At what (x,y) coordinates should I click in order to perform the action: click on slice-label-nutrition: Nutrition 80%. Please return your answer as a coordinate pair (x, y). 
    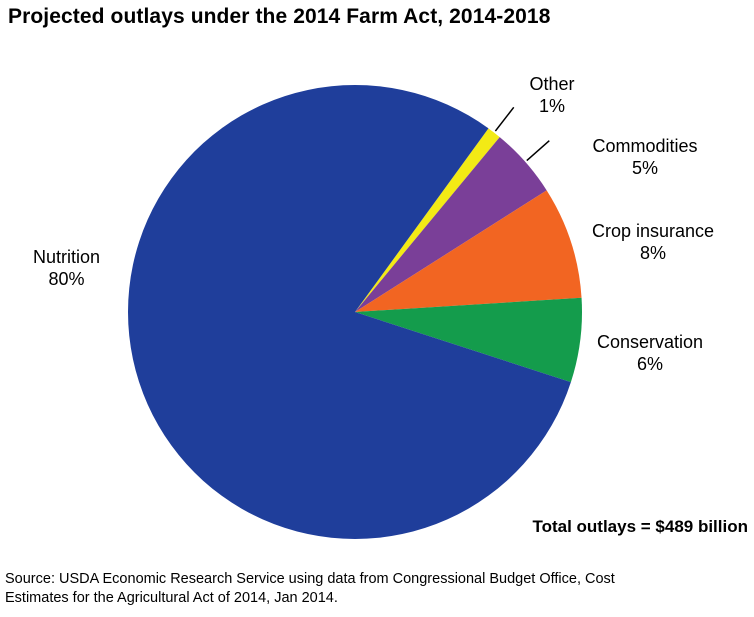
    Looking at the image, I should click on (66, 269).